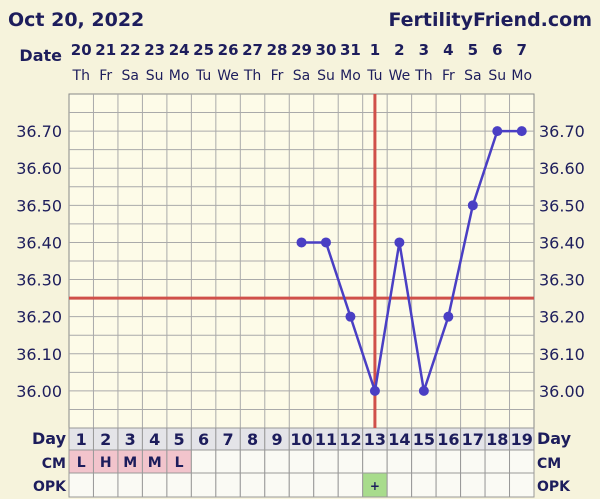  Describe the element at coordinates (423, 76) in the screenshot. I see `weekday-tick: Th` at that location.